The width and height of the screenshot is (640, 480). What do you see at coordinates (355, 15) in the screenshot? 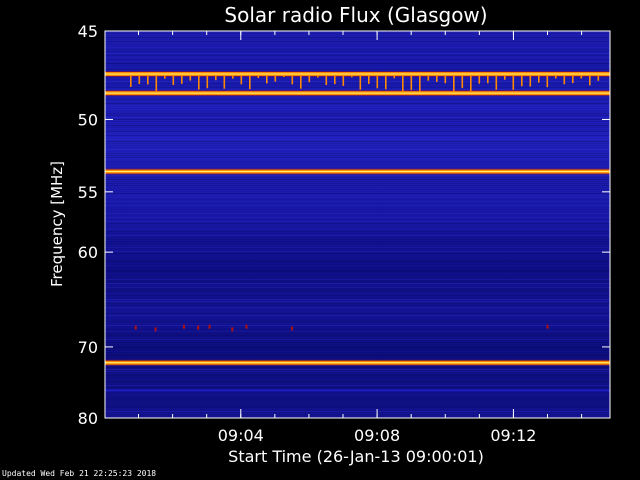
I see `chart-title: Solar radio Flux (Glasgow)` at bounding box center [355, 15].